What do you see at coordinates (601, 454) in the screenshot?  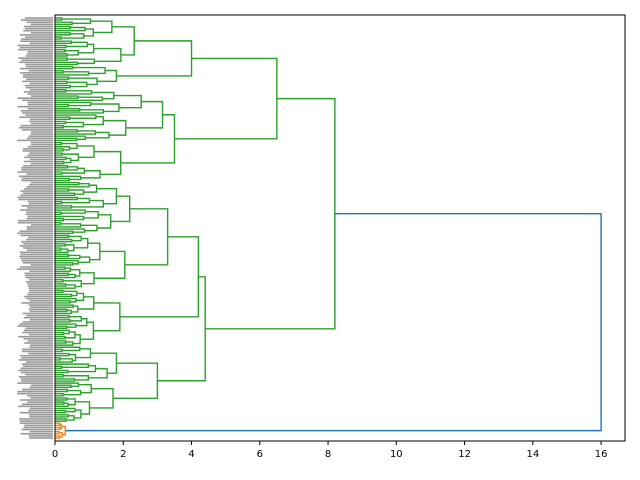 I see `x-tick-label: 16` at bounding box center [601, 454].